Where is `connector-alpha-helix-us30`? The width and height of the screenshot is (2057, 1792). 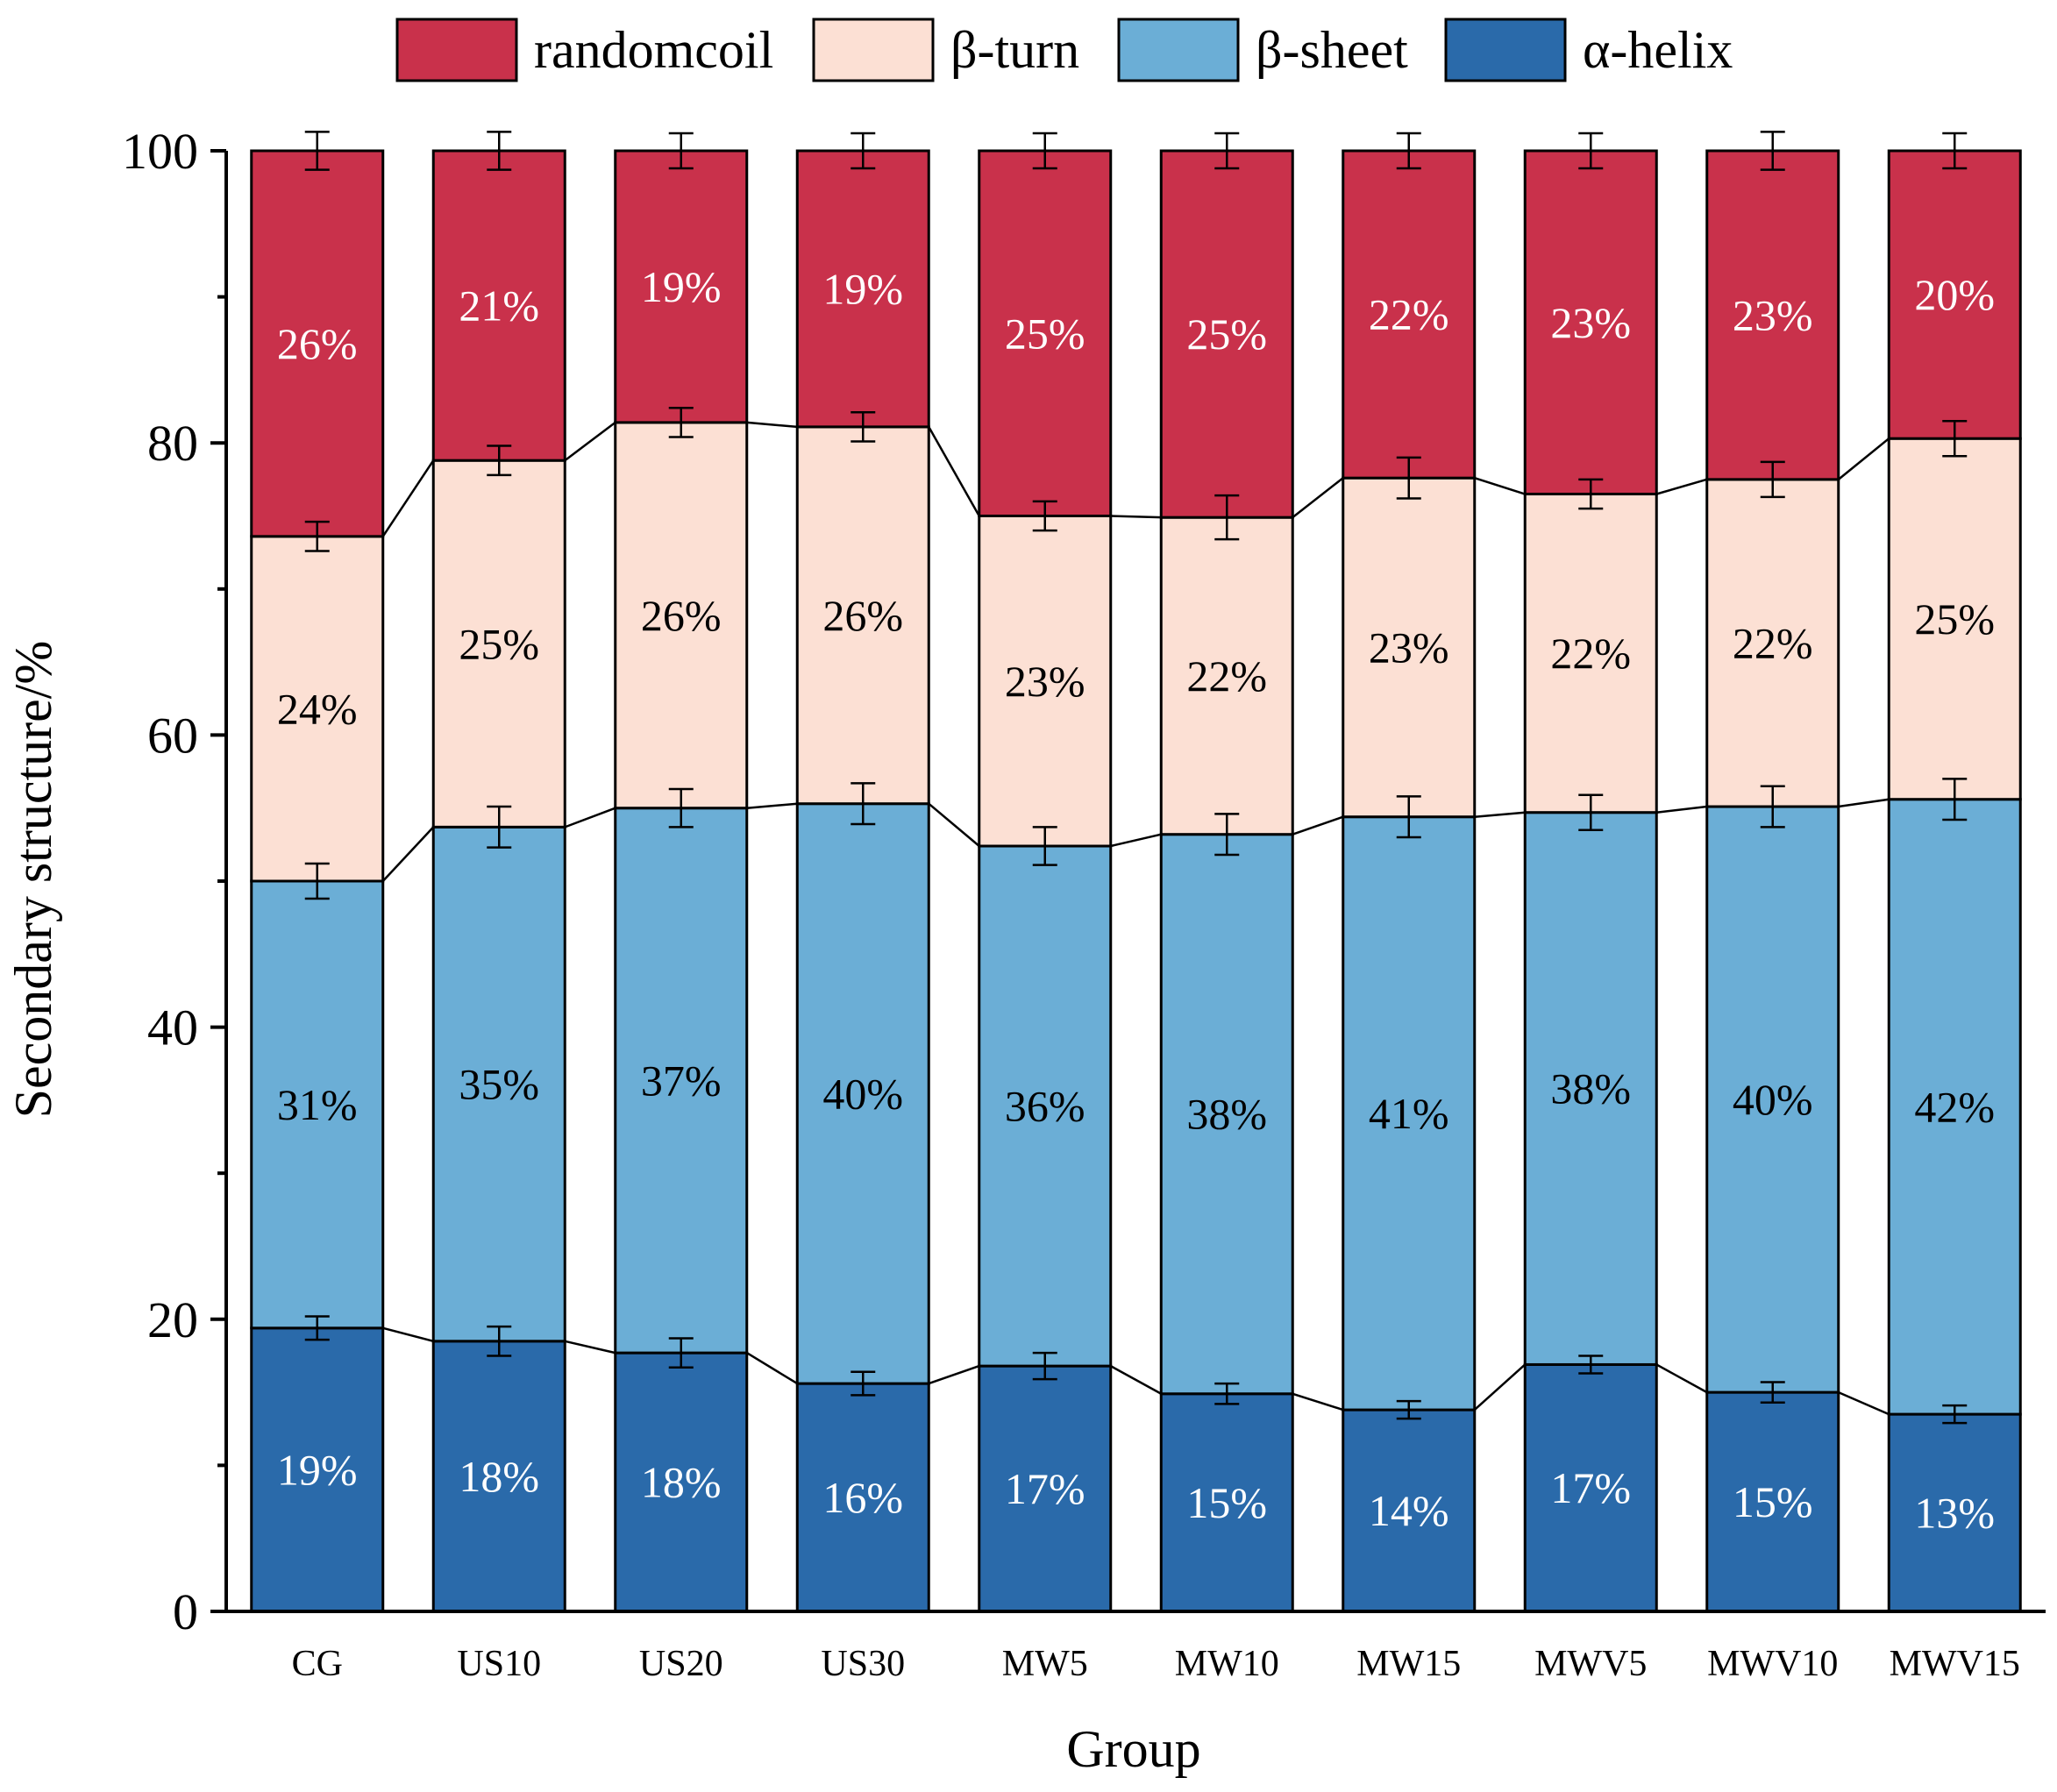 connector-alpha-helix-us30 is located at coordinates (954, 1374).